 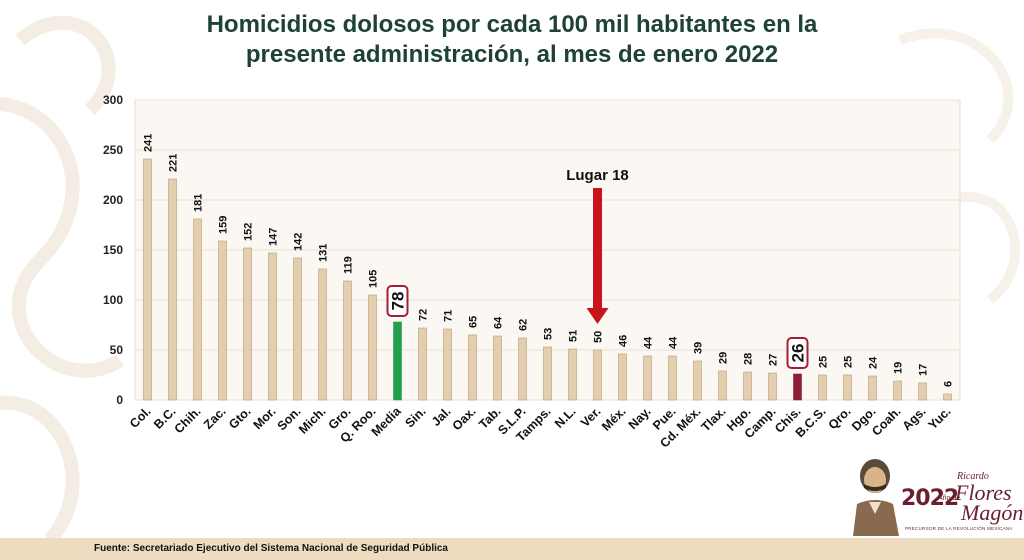 What do you see at coordinates (547, 373) in the screenshot?
I see `bar-tamps` at bounding box center [547, 373].